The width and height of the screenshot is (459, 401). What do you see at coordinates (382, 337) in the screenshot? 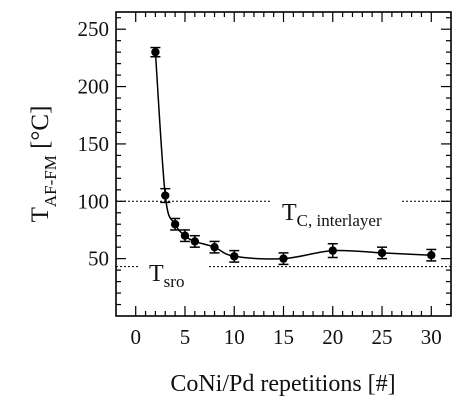
I see `x-tick-label: 25` at bounding box center [382, 337].